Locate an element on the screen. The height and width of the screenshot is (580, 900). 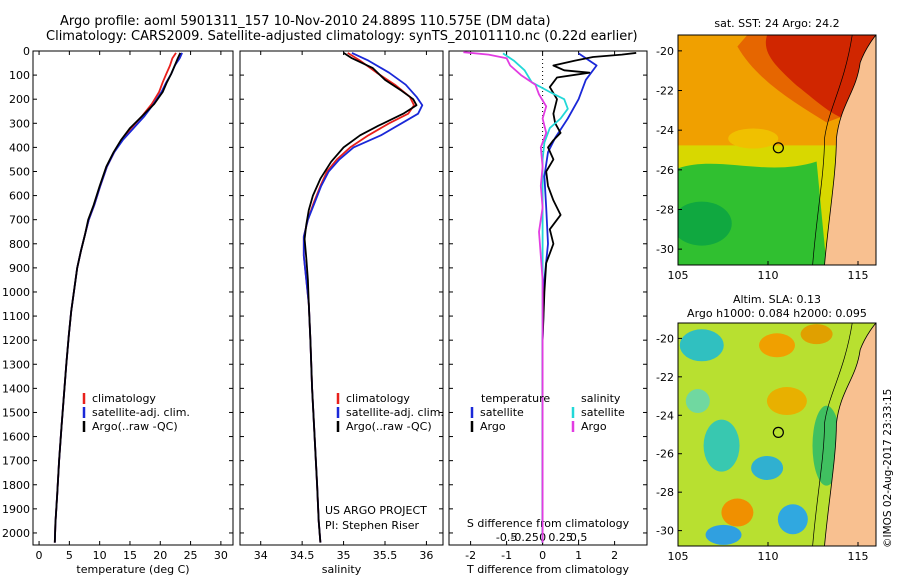
depth-tick-label: 700 is located at coordinates (19, 220).